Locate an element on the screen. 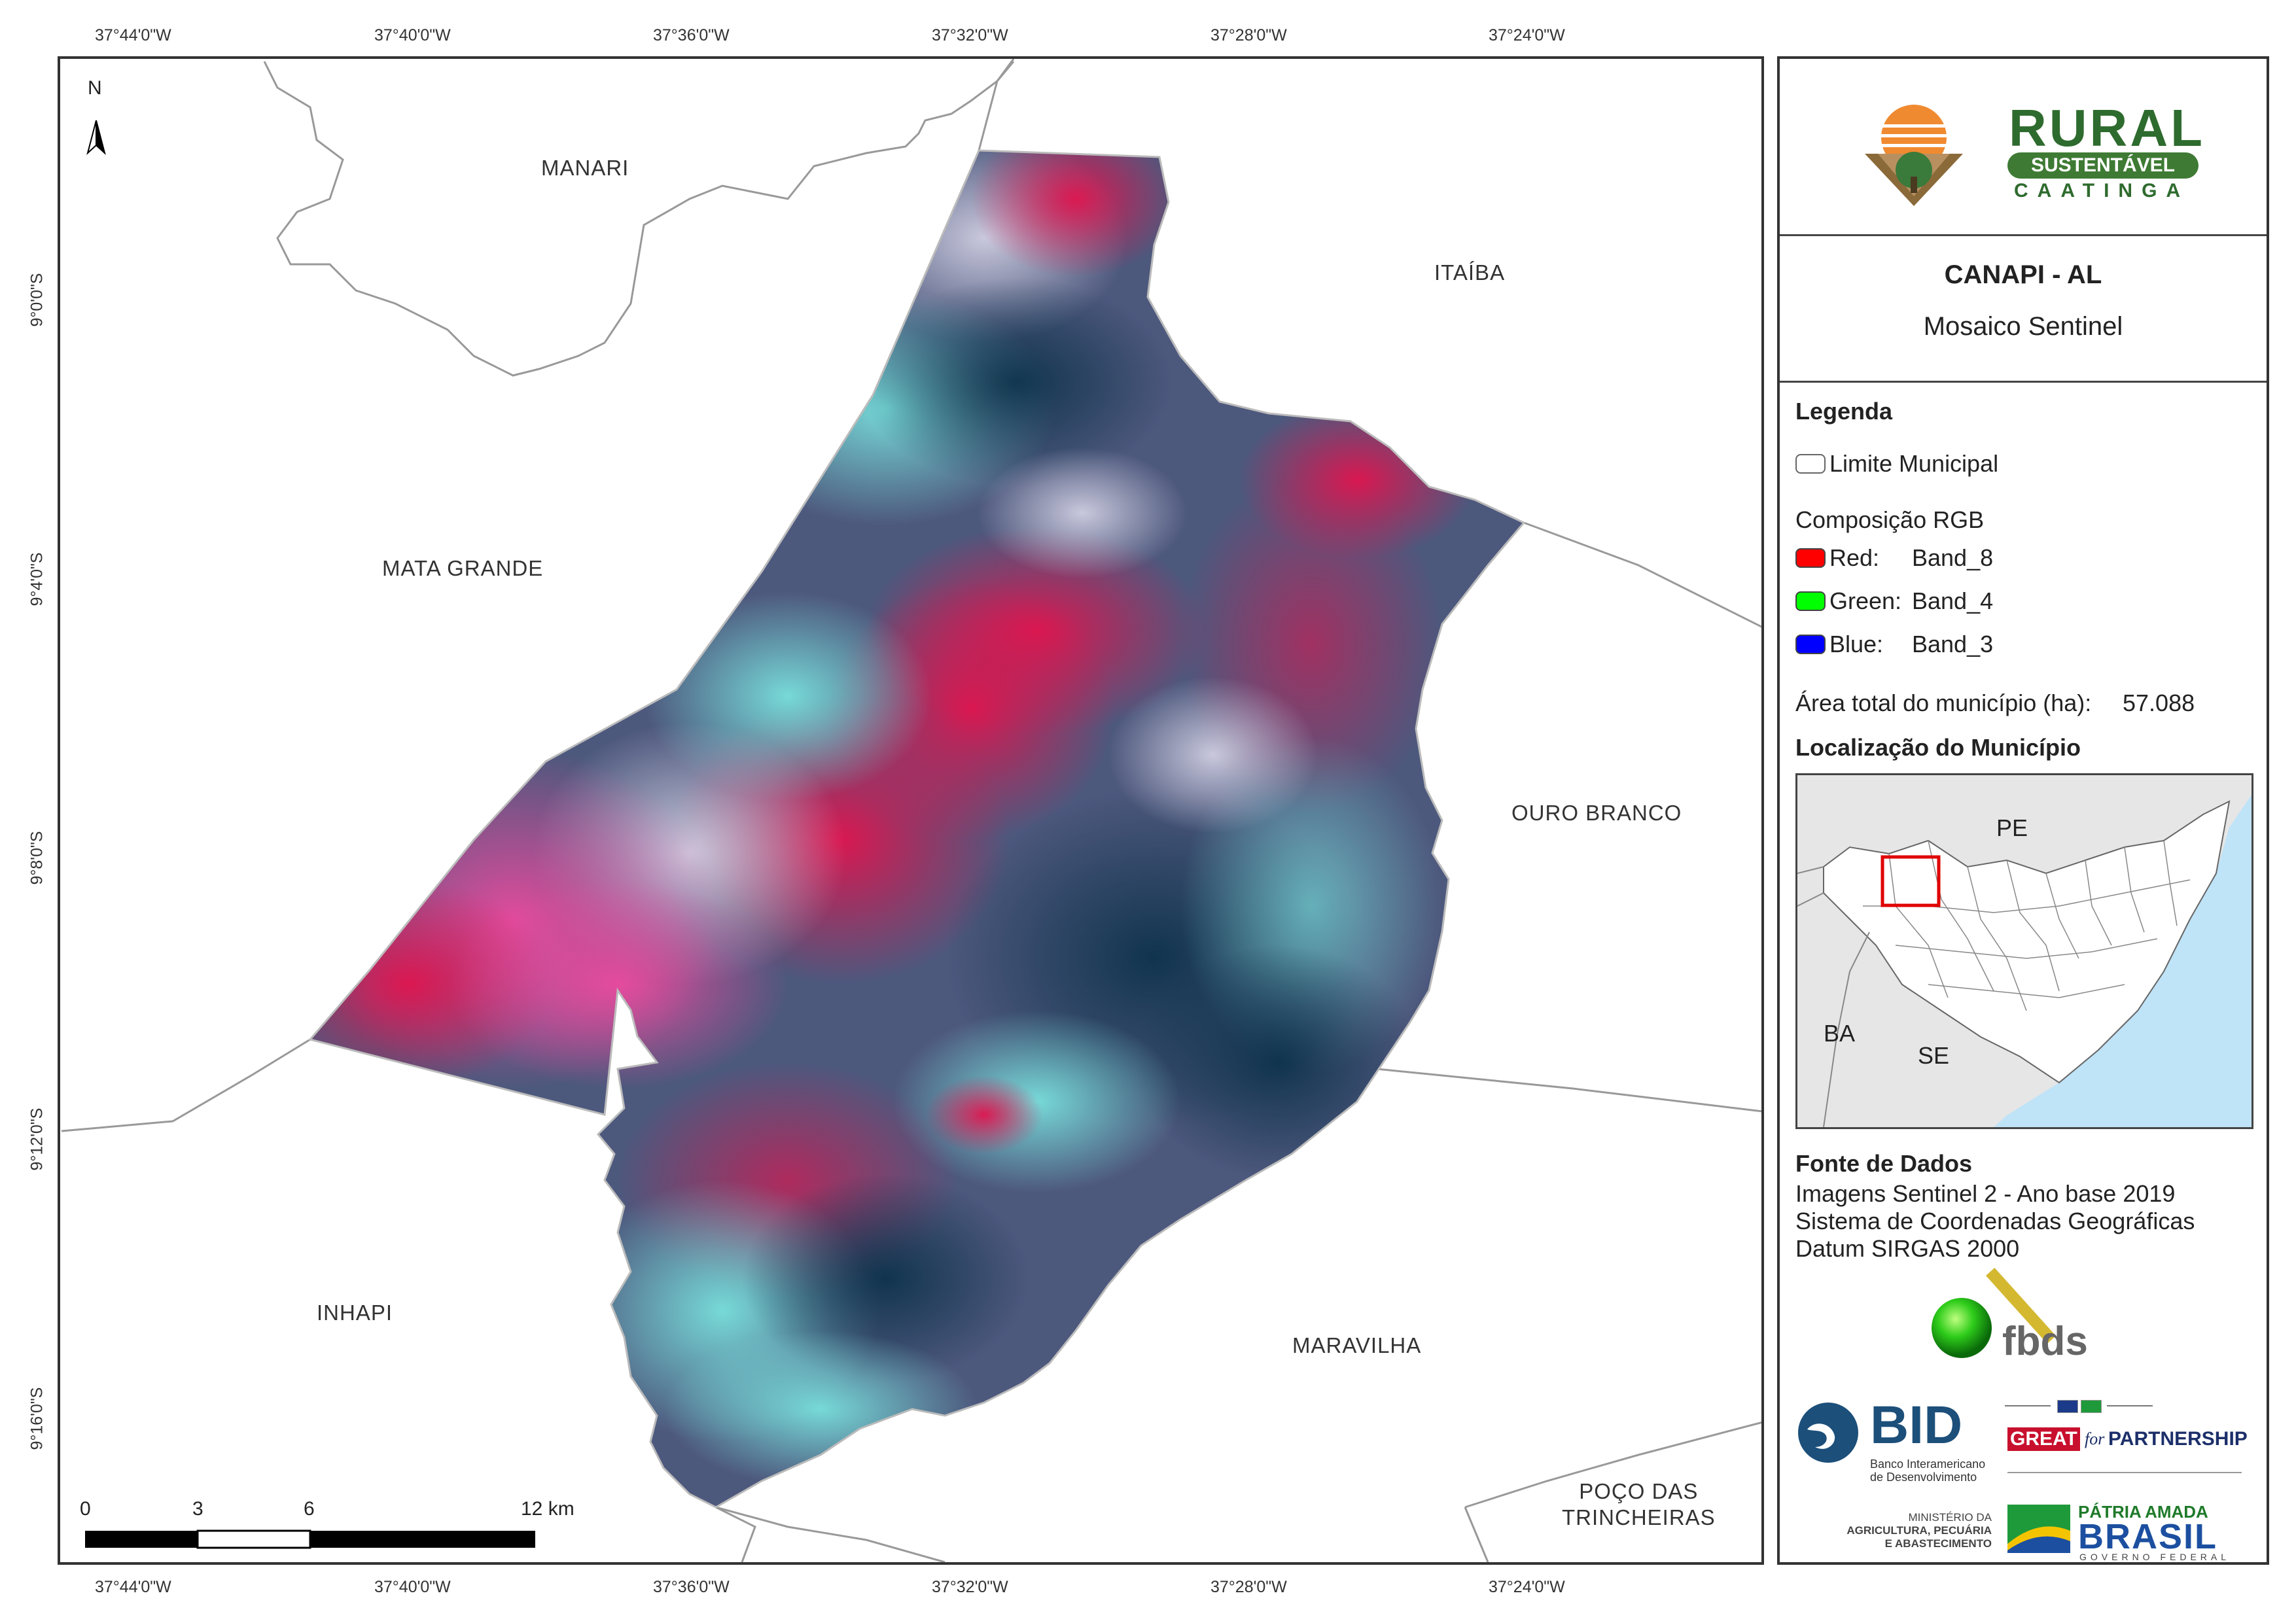 The height and width of the screenshot is (1623, 2296). place-poco-line2: TRINCHEIRAS is located at coordinates (1639, 1517).